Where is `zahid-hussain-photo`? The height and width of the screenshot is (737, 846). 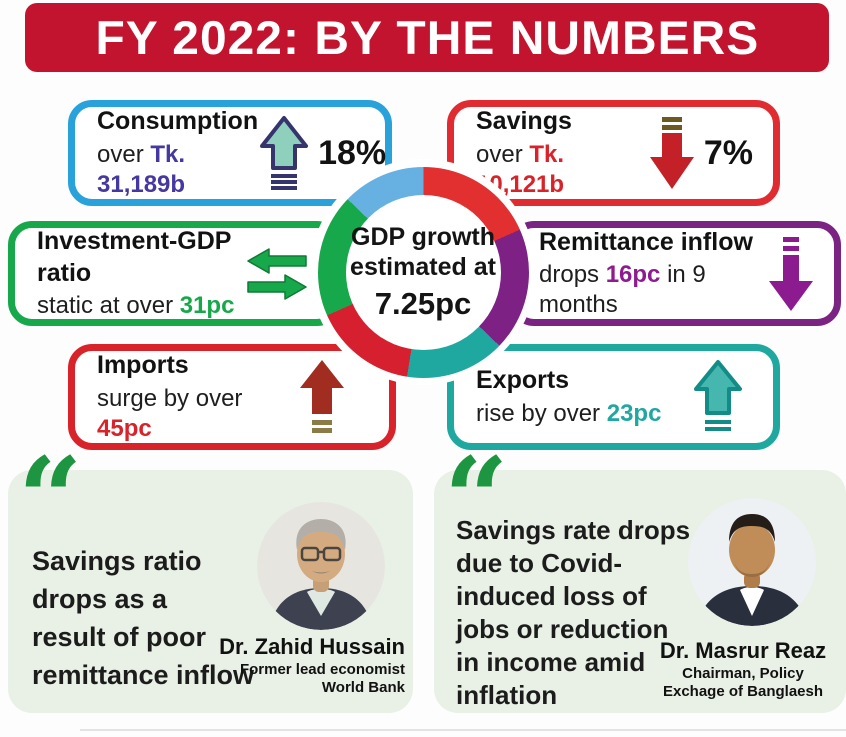 zahid-hussain-photo is located at coordinates (321, 566).